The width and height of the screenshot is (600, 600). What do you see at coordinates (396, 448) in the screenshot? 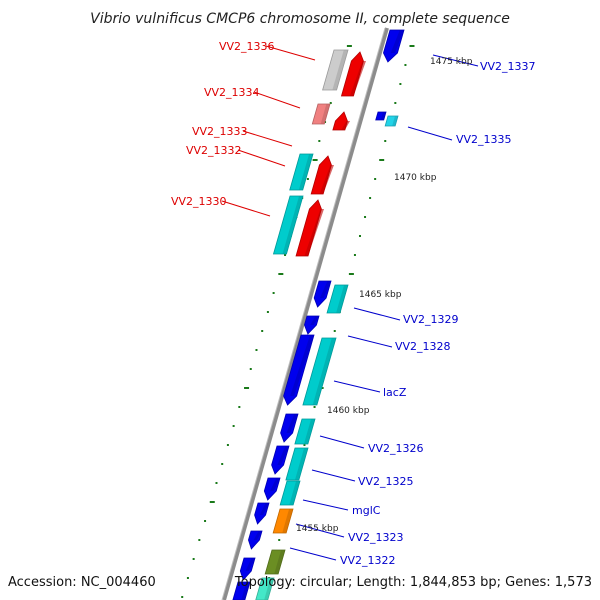
I see `gene-label-VV2_1326: VV2_1326` at bounding box center [396, 448].